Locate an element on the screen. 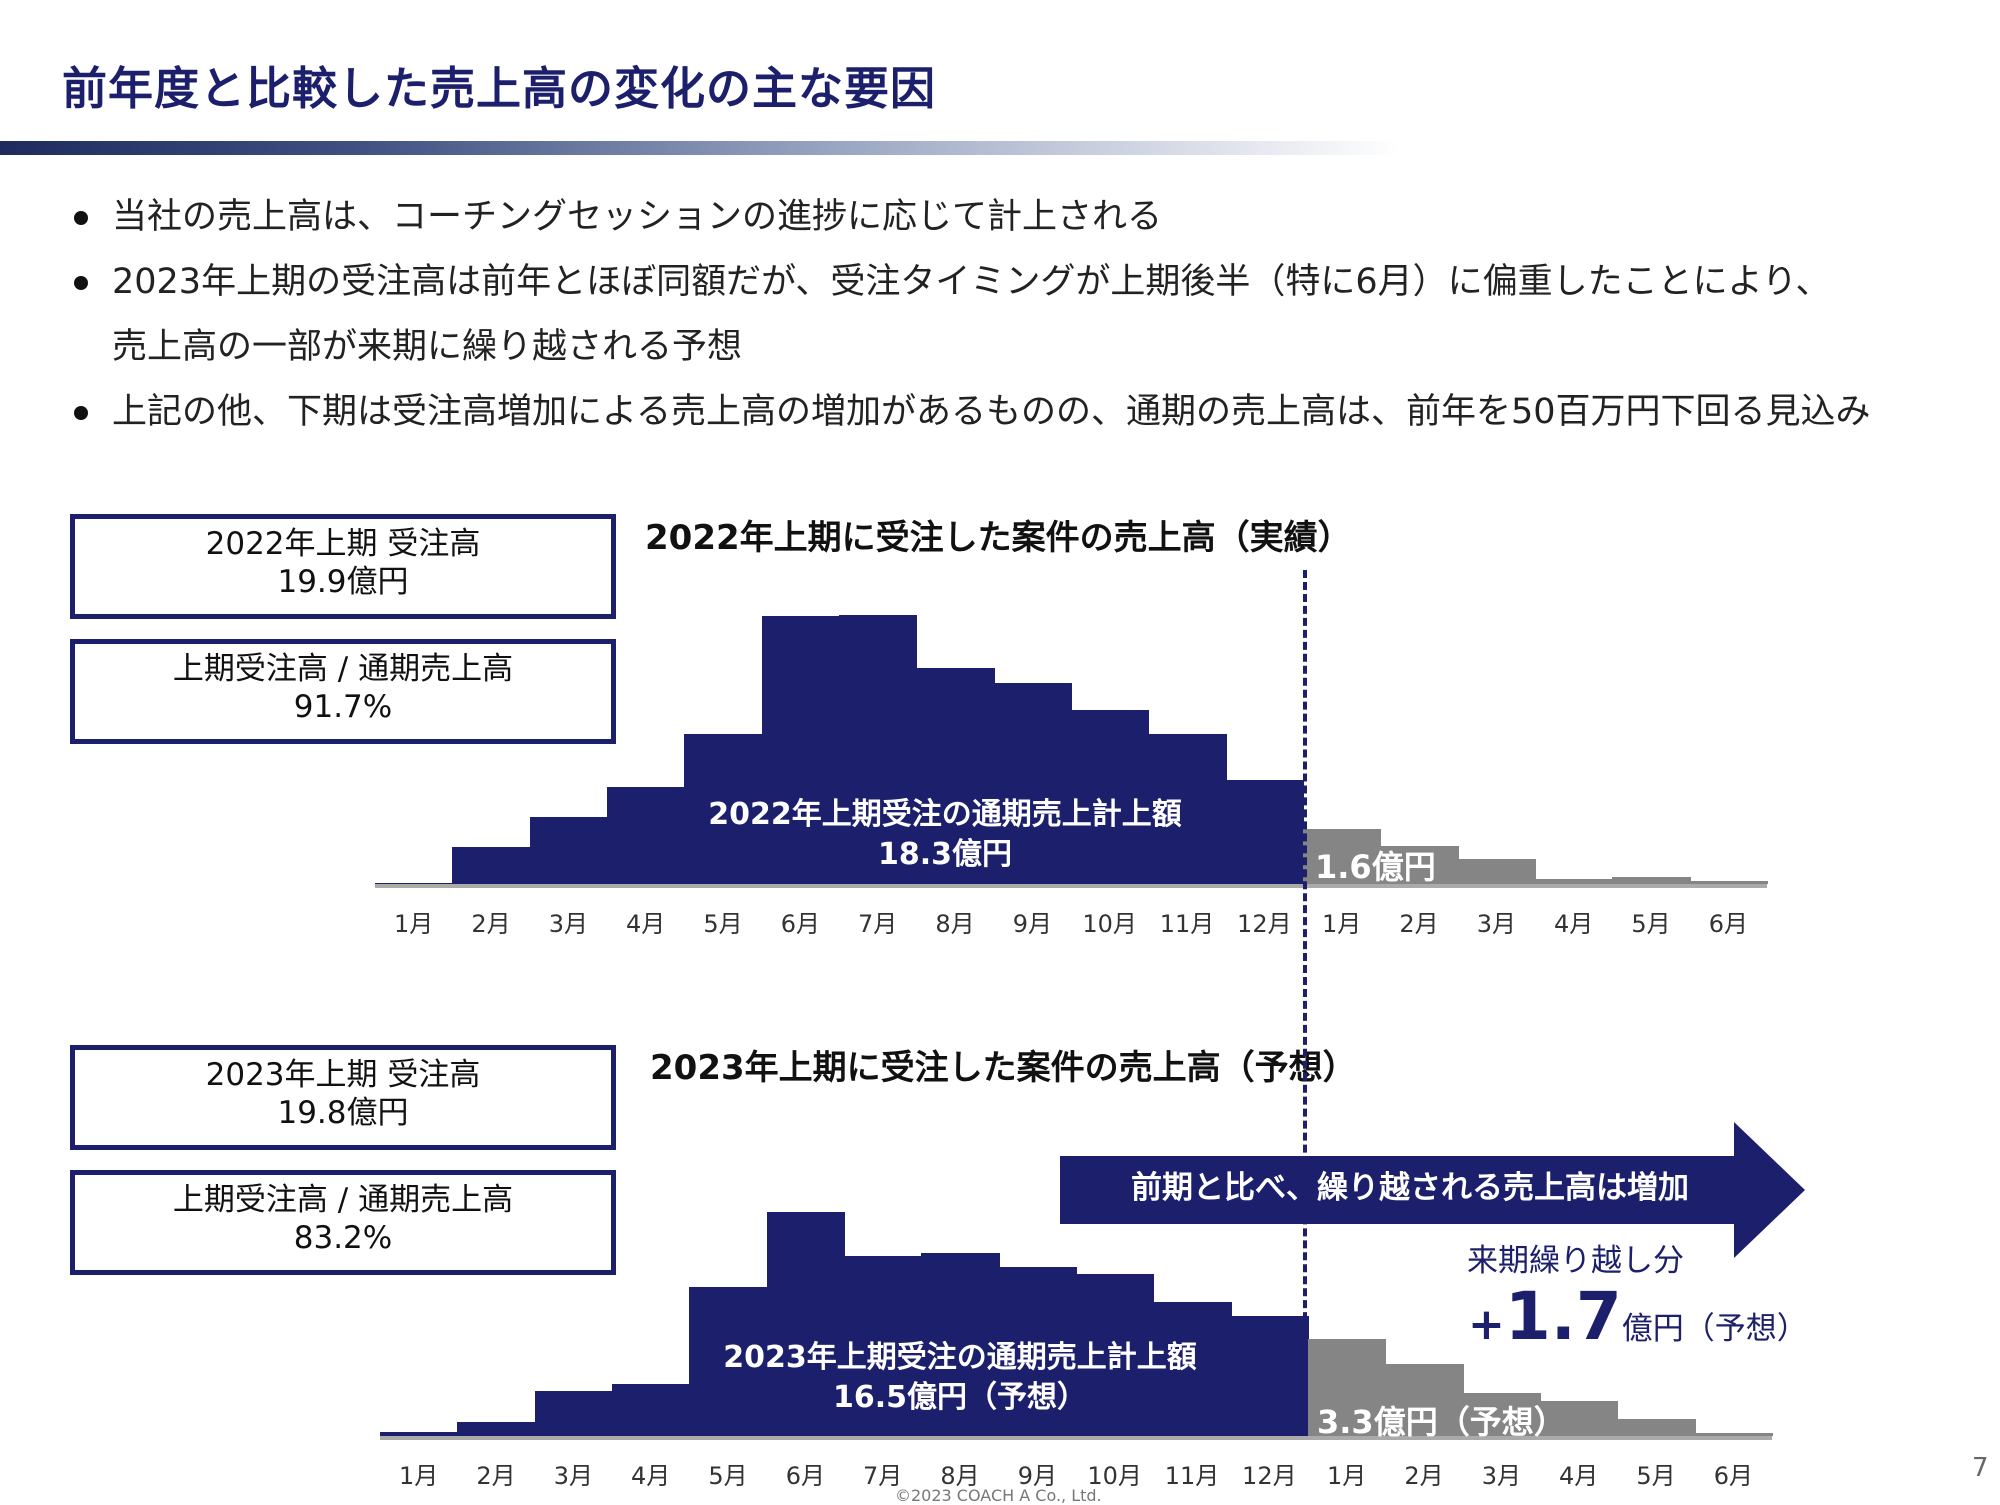 The image size is (2000, 1505). navy-total-value: 16.5億円（予想） is located at coordinates (960, 1397).